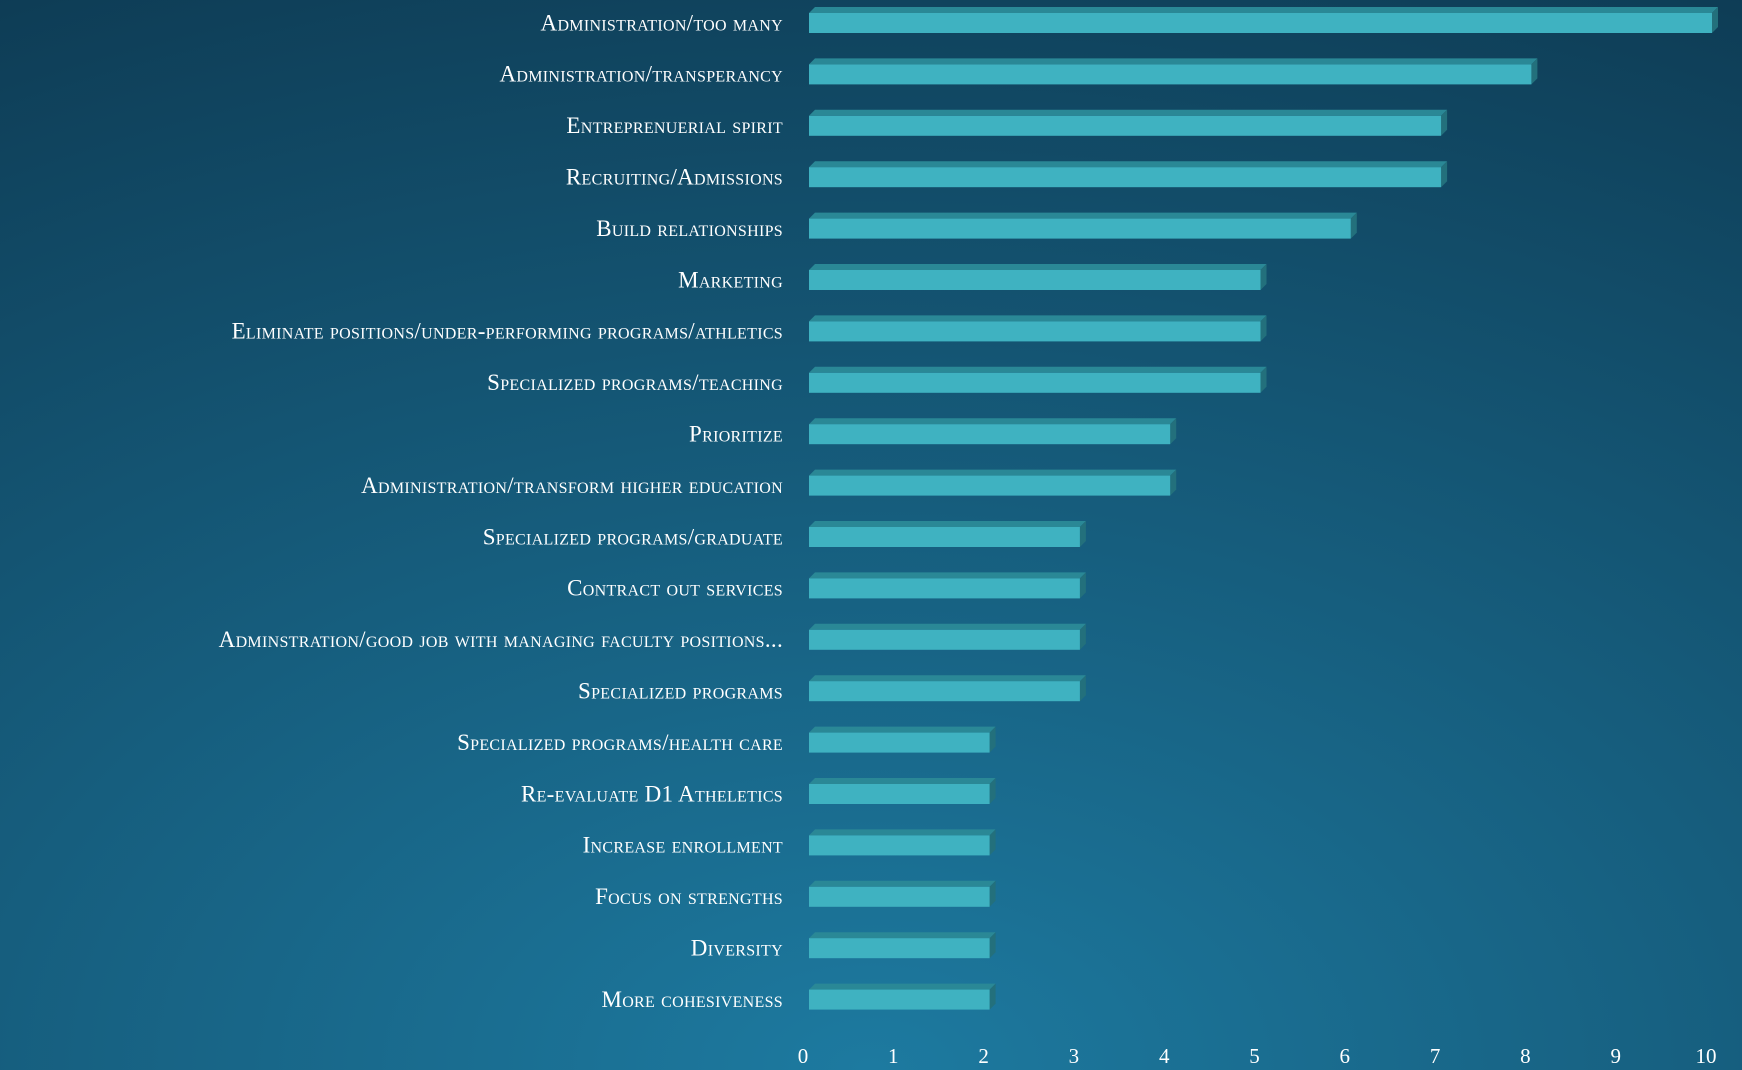 The height and width of the screenshot is (1070, 1742). I want to click on y-tick-label: Specialized programs/health care, so click(620, 742).